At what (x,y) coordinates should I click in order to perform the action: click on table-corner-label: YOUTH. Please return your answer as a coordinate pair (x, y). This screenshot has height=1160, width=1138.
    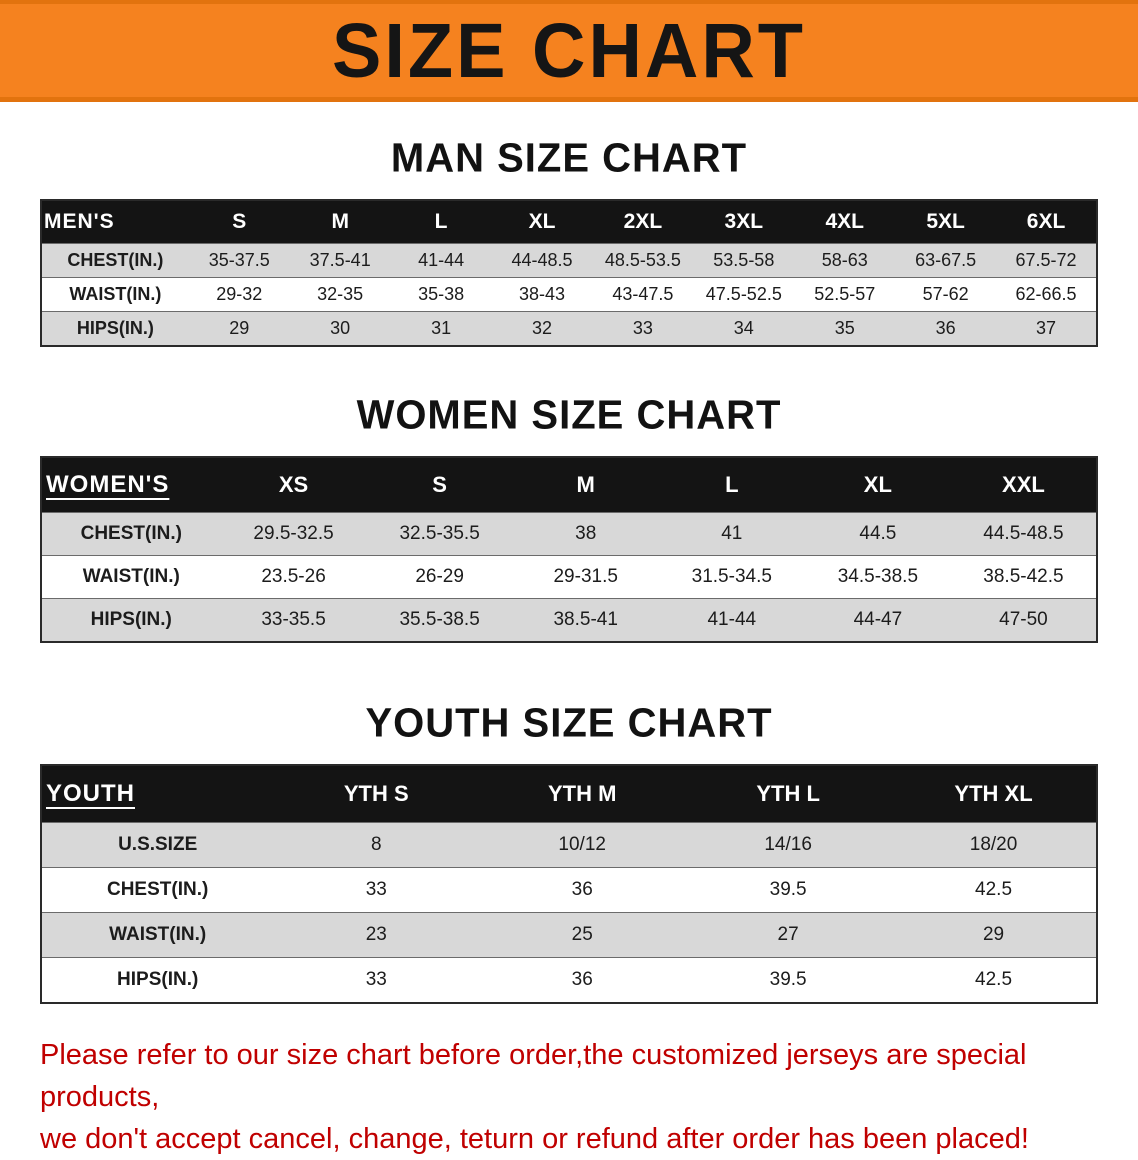
    Looking at the image, I should click on (90, 793).